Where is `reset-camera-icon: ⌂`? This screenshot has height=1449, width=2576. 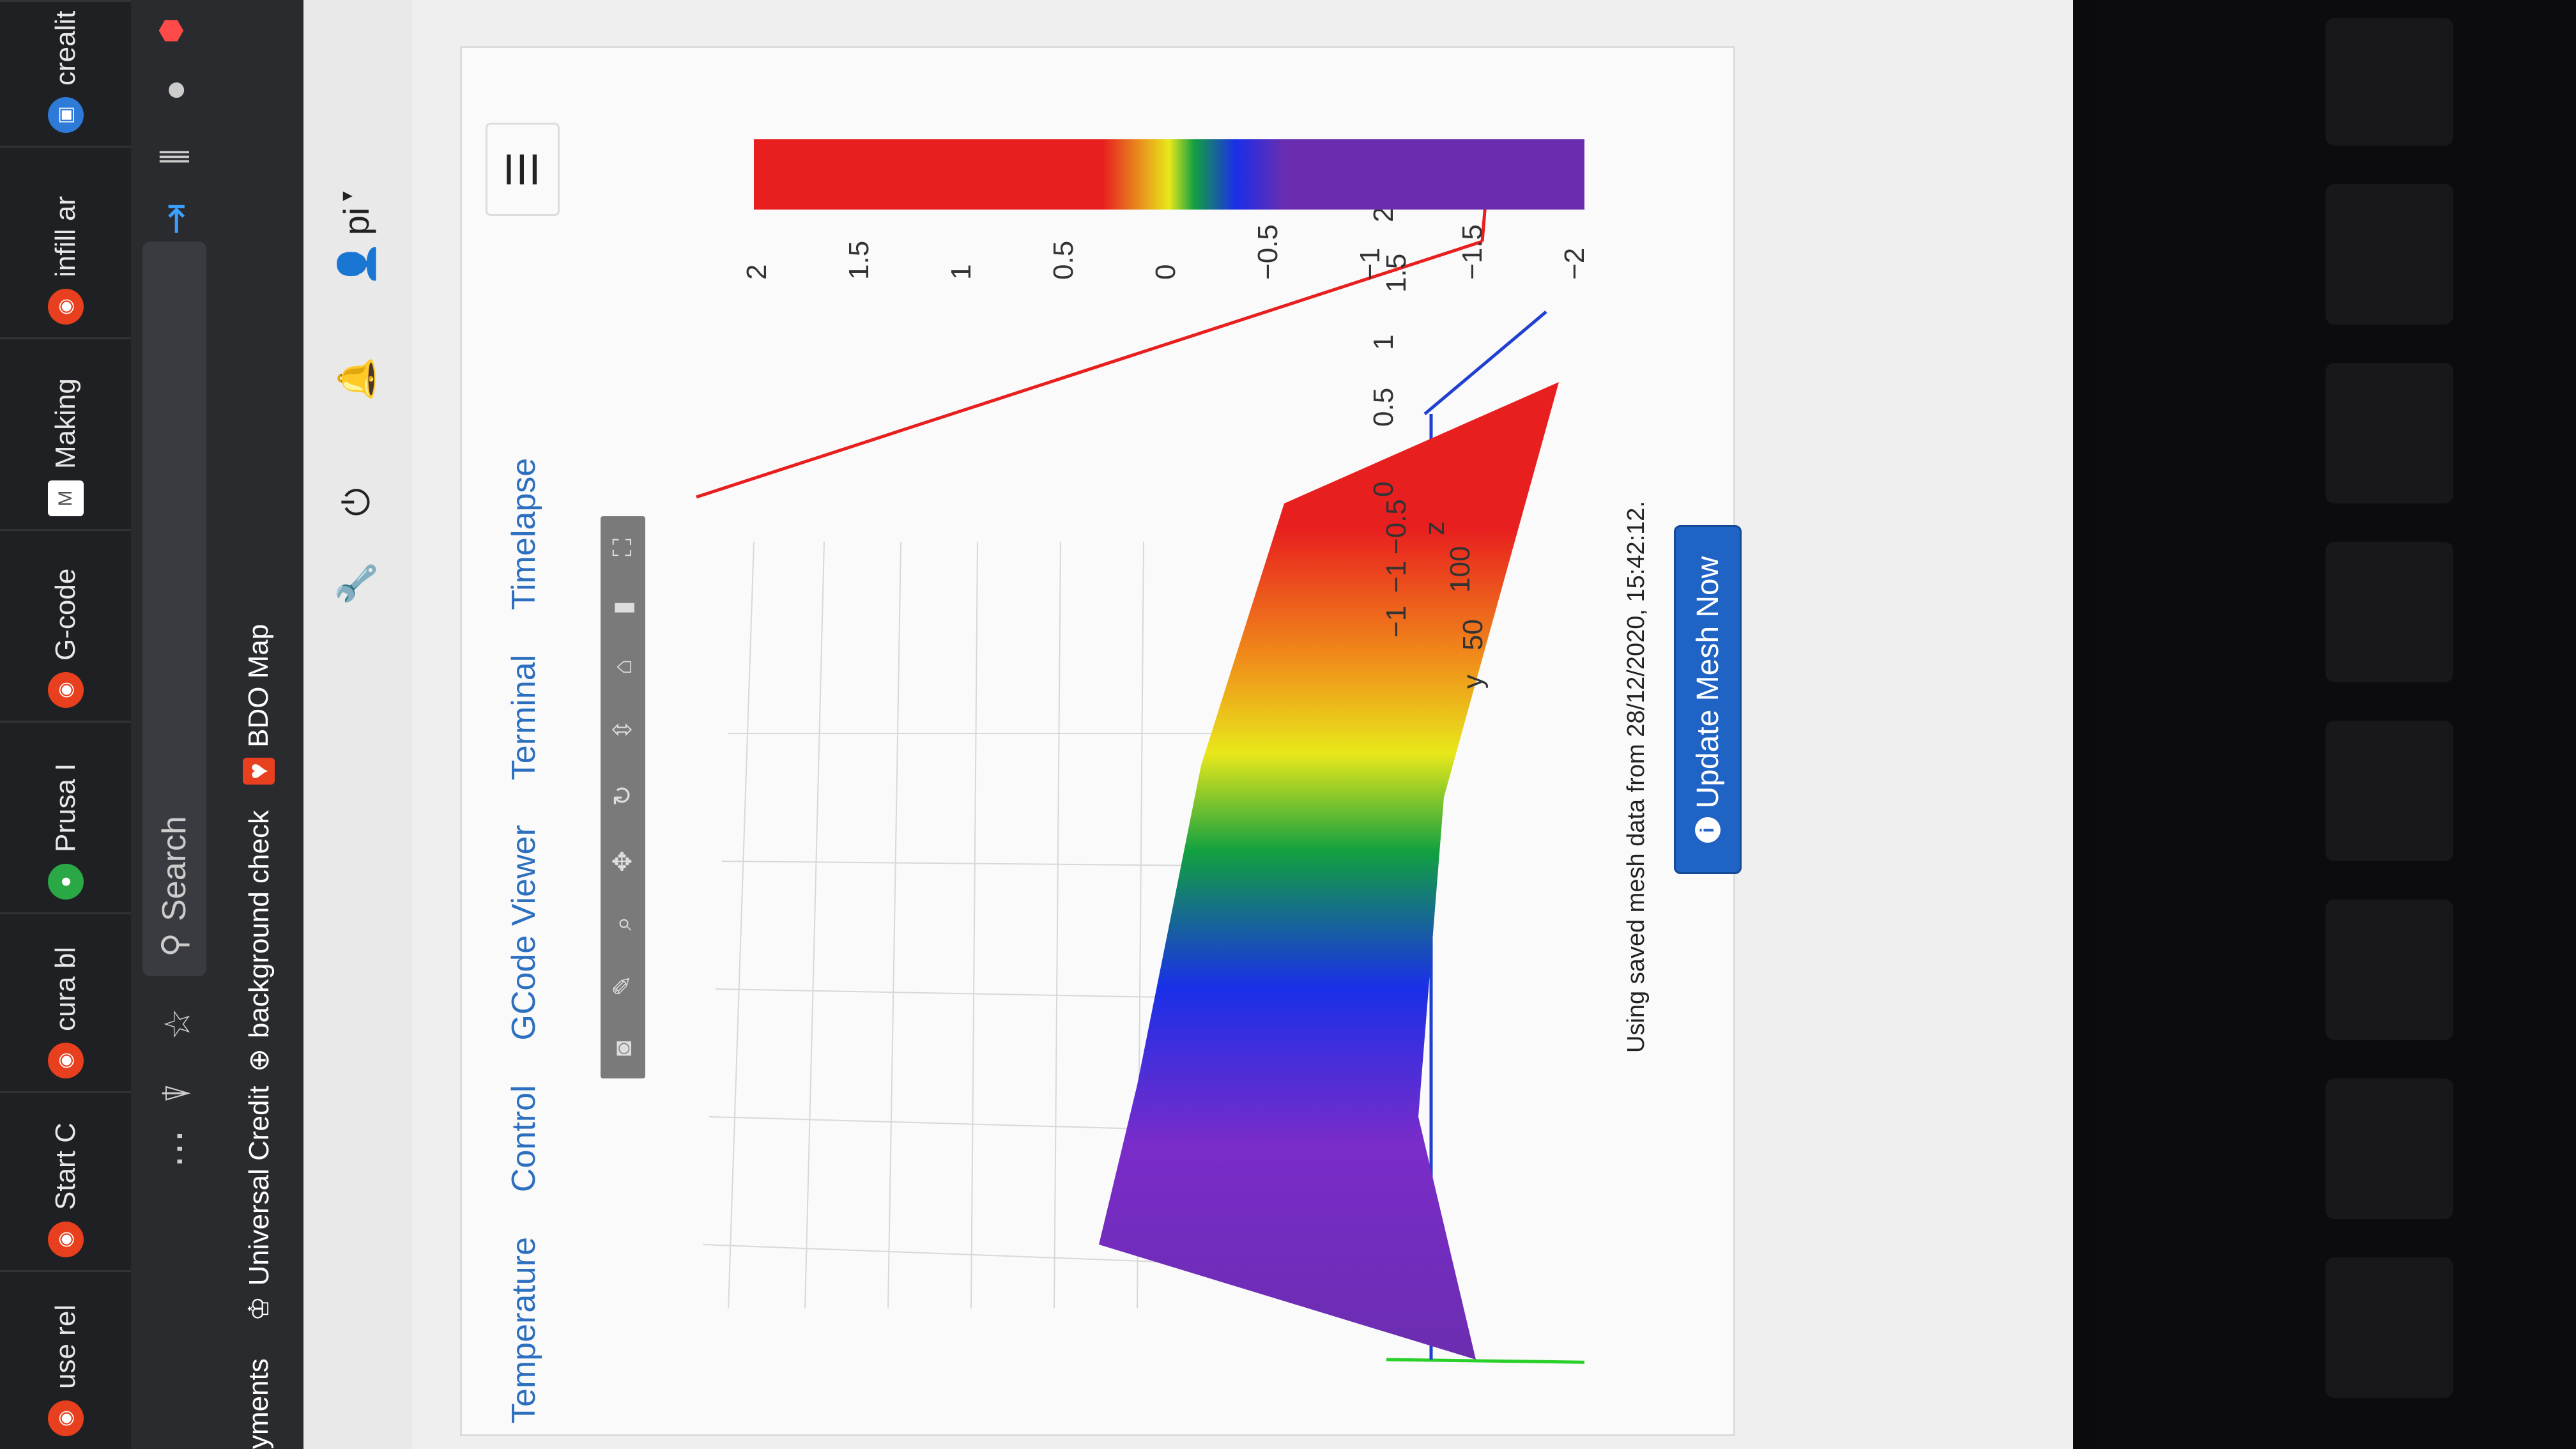 reset-camera-icon: ⌂ is located at coordinates (622, 667).